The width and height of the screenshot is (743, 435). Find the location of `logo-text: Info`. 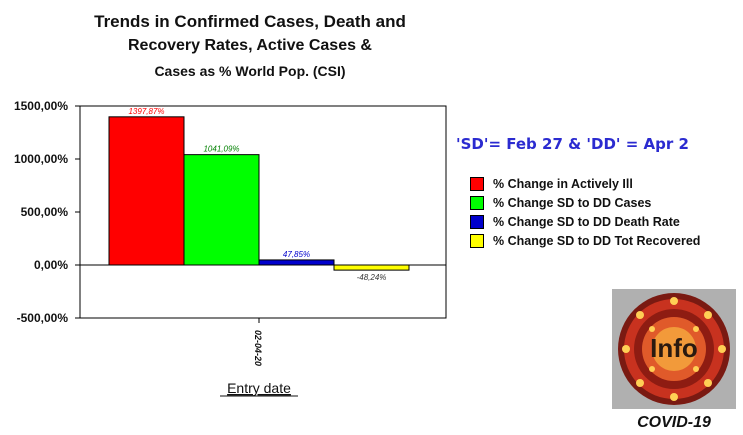

logo-text: Info is located at coordinates (674, 348).